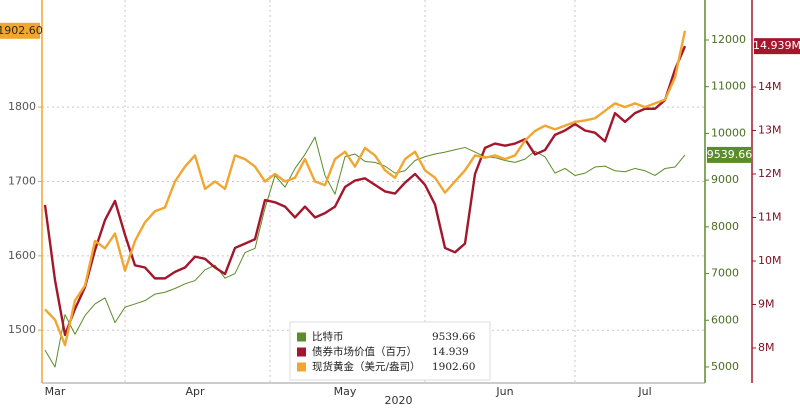 The height and width of the screenshot is (409, 800). Describe the element at coordinates (504, 391) in the screenshot. I see `x-tick-label: Jun` at that location.